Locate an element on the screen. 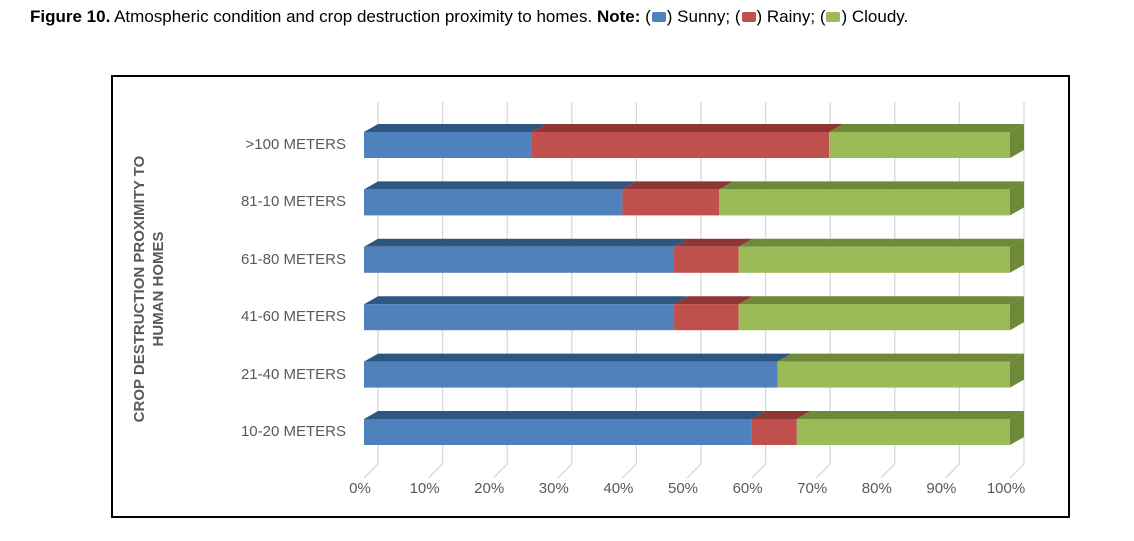 The image size is (1134, 541). bar-top-cloudy-row0 is located at coordinates (926, 128).